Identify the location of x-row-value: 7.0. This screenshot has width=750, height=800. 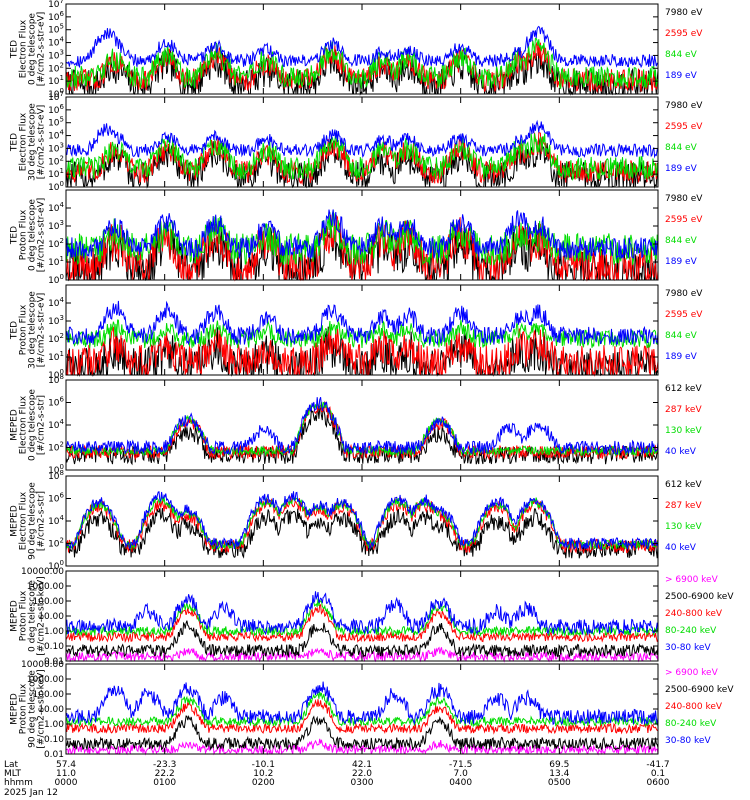
(461, 774).